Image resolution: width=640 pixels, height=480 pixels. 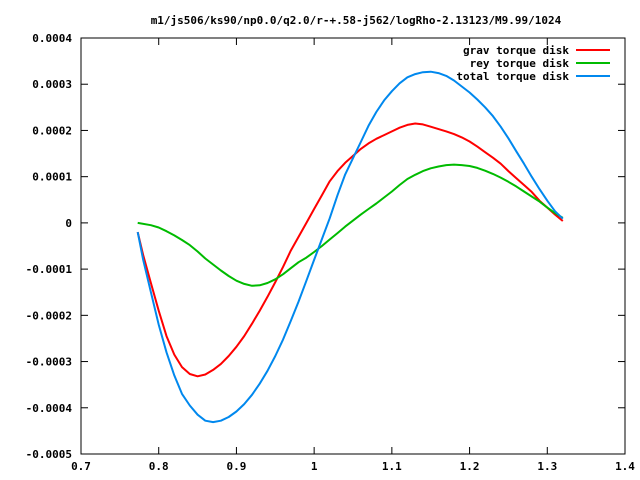 What do you see at coordinates (49, 269) in the screenshot?
I see `y-tick-label: -0.0001` at bounding box center [49, 269].